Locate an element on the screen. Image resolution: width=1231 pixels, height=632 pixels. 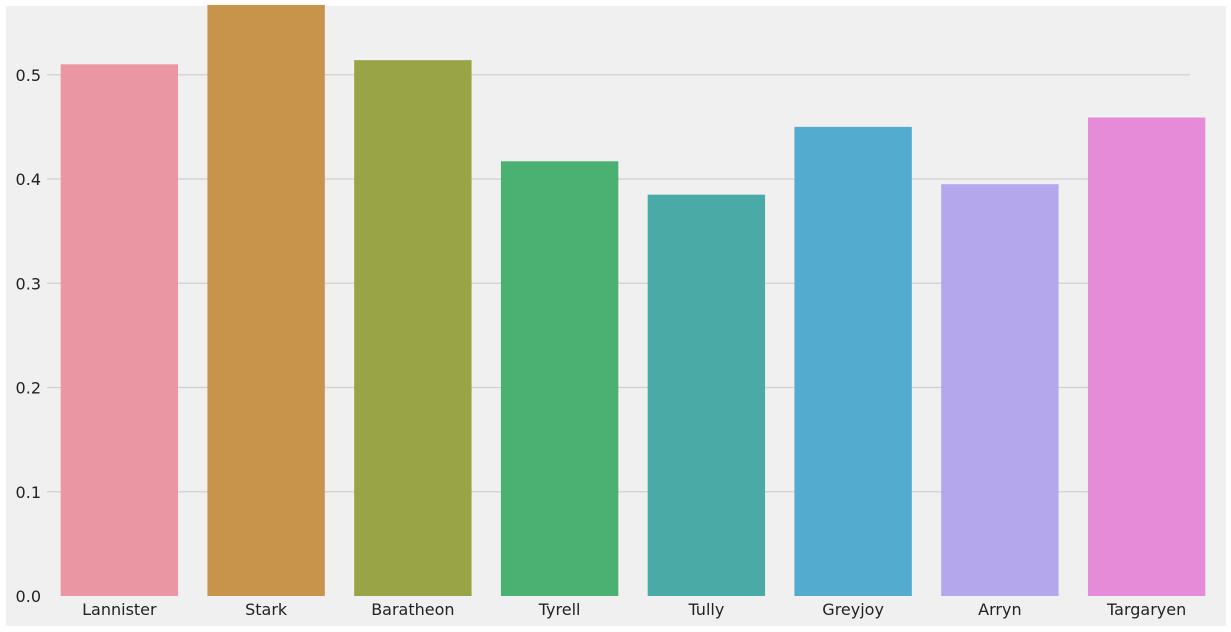
bar-lannister is located at coordinates (119, 330).